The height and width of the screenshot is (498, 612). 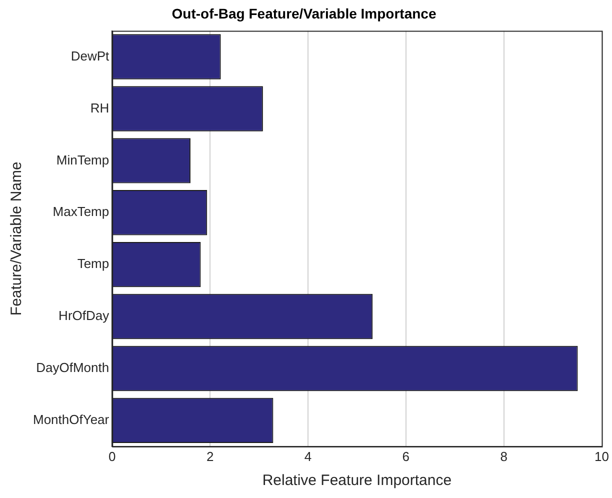 What do you see at coordinates (100, 108) in the screenshot?
I see `y-tick-label: RH` at bounding box center [100, 108].